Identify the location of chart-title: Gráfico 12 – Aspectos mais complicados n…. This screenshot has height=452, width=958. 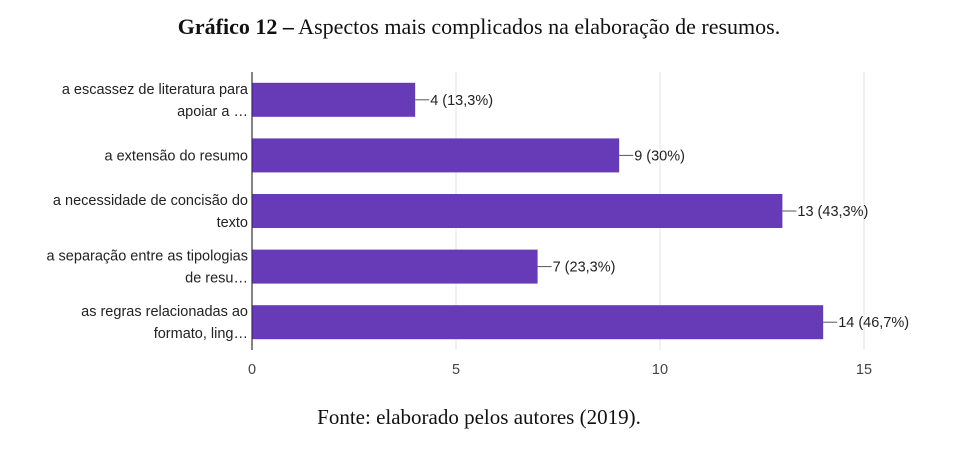
(479, 27).